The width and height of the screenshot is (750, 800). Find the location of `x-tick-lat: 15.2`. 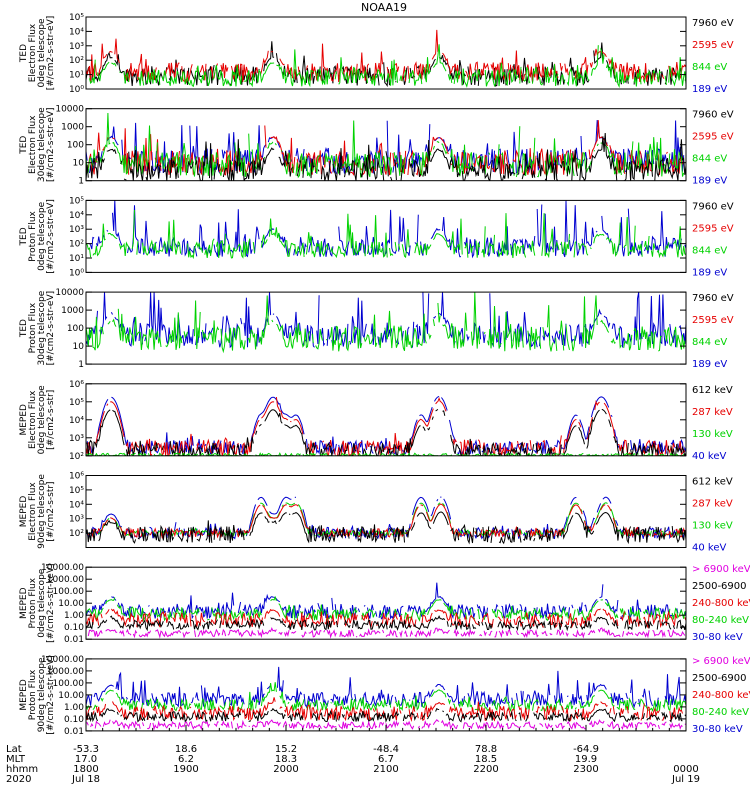

x-tick-lat: 15.2 is located at coordinates (286, 749).